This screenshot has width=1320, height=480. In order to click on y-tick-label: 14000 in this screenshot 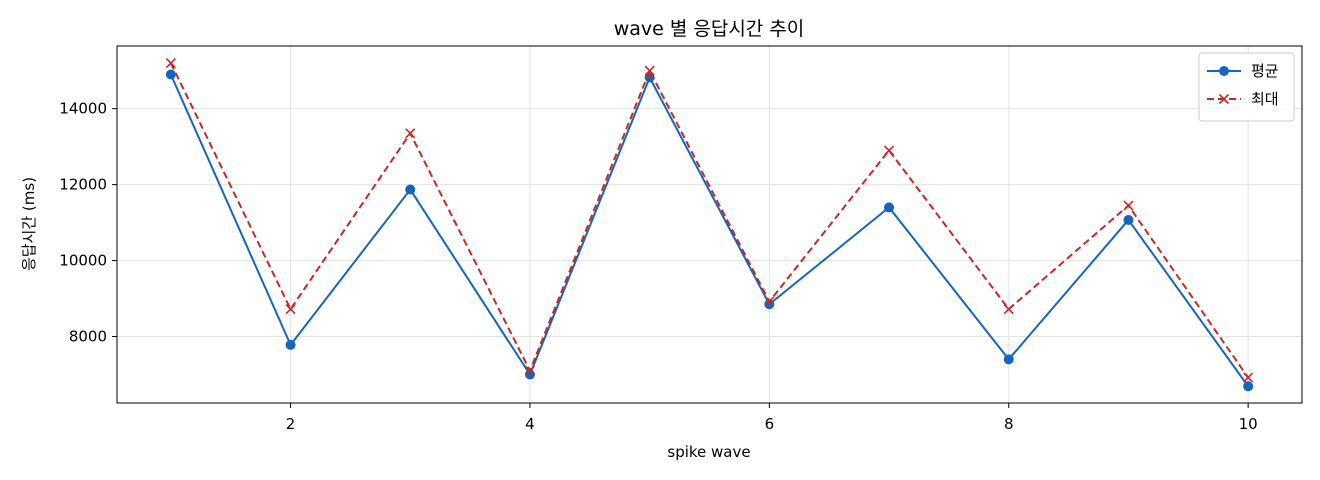, I will do `click(83, 109)`.